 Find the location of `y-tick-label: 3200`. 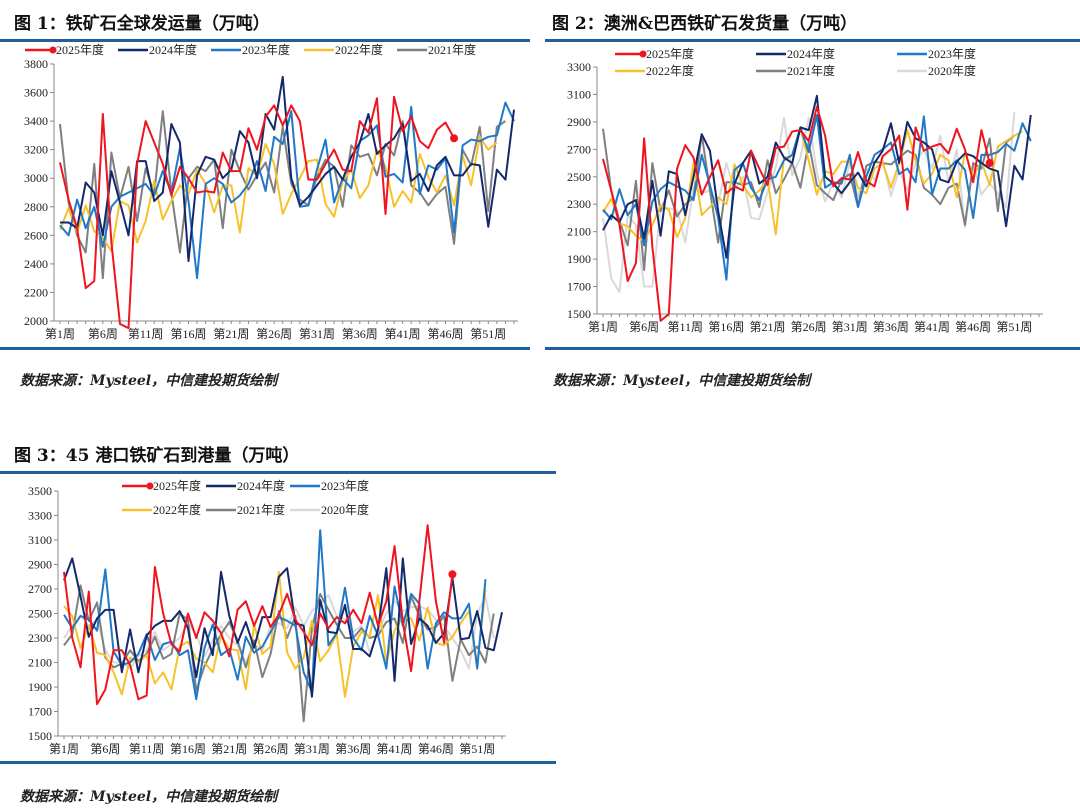

y-tick-label: 3200 is located at coordinates (36, 150).